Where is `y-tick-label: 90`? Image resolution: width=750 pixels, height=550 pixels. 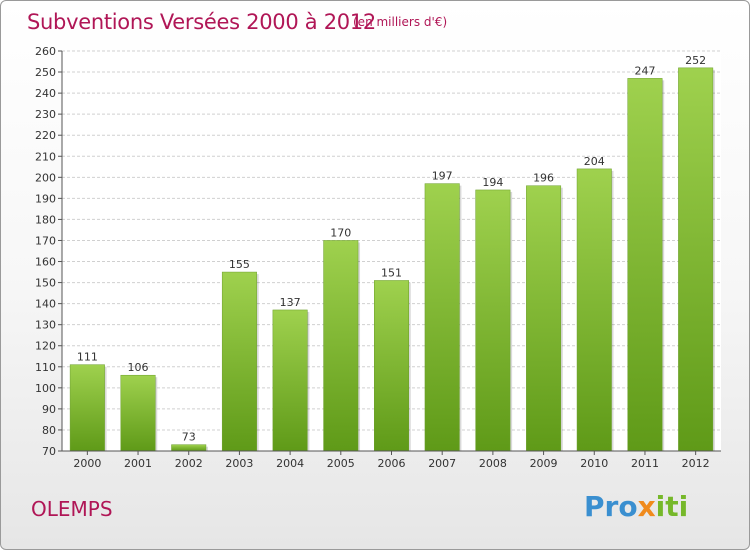
y-tick-label: 90 is located at coordinates (49, 409).